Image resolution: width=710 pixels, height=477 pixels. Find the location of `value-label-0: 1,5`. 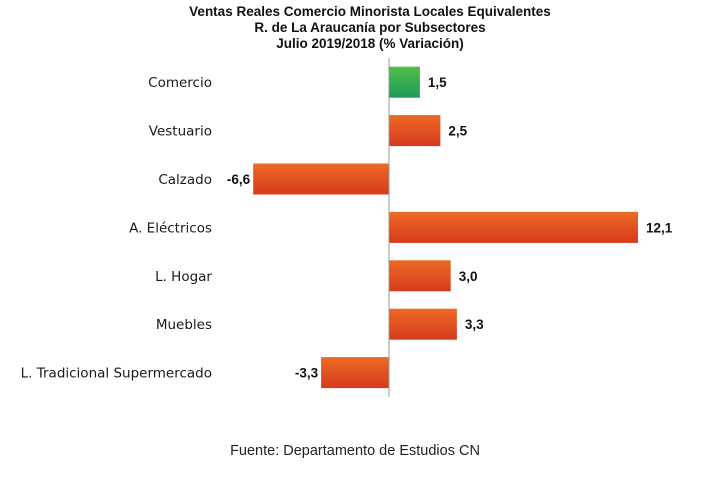

value-label-0: 1,5 is located at coordinates (437, 82).